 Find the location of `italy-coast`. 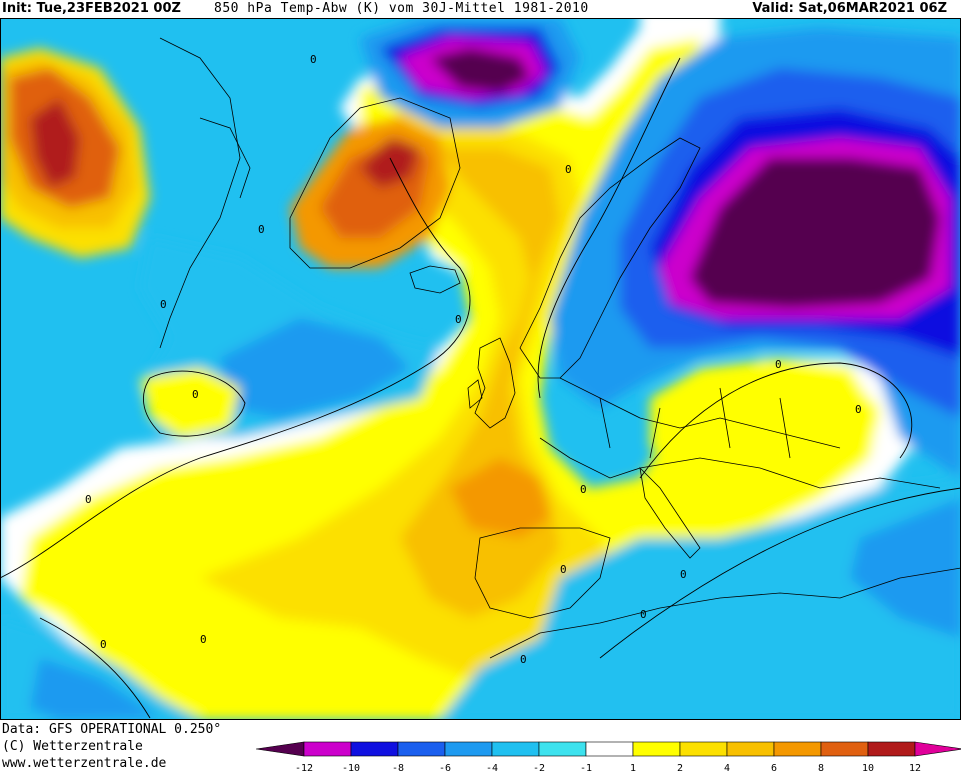

italy-coast is located at coordinates (670, 512).